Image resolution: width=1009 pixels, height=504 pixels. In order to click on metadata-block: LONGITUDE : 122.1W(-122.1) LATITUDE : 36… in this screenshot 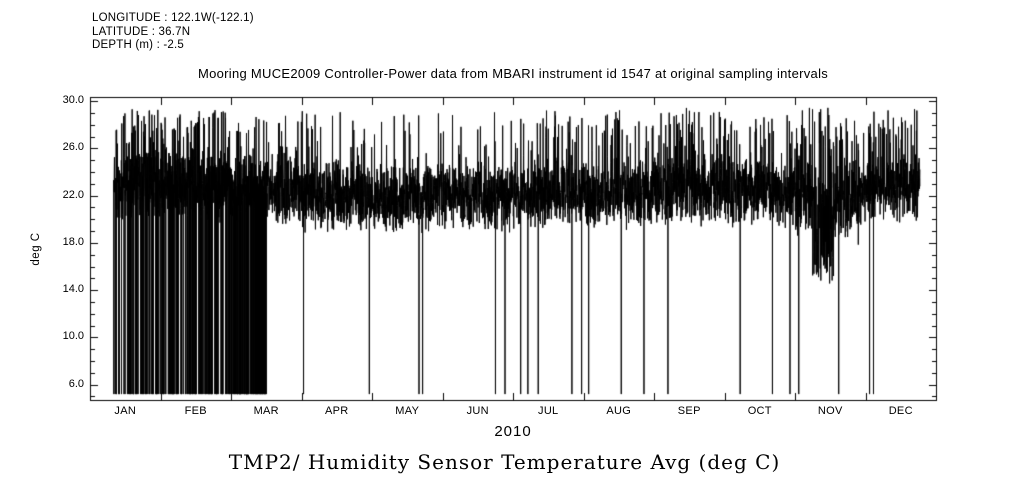, I will do `click(173, 32)`.